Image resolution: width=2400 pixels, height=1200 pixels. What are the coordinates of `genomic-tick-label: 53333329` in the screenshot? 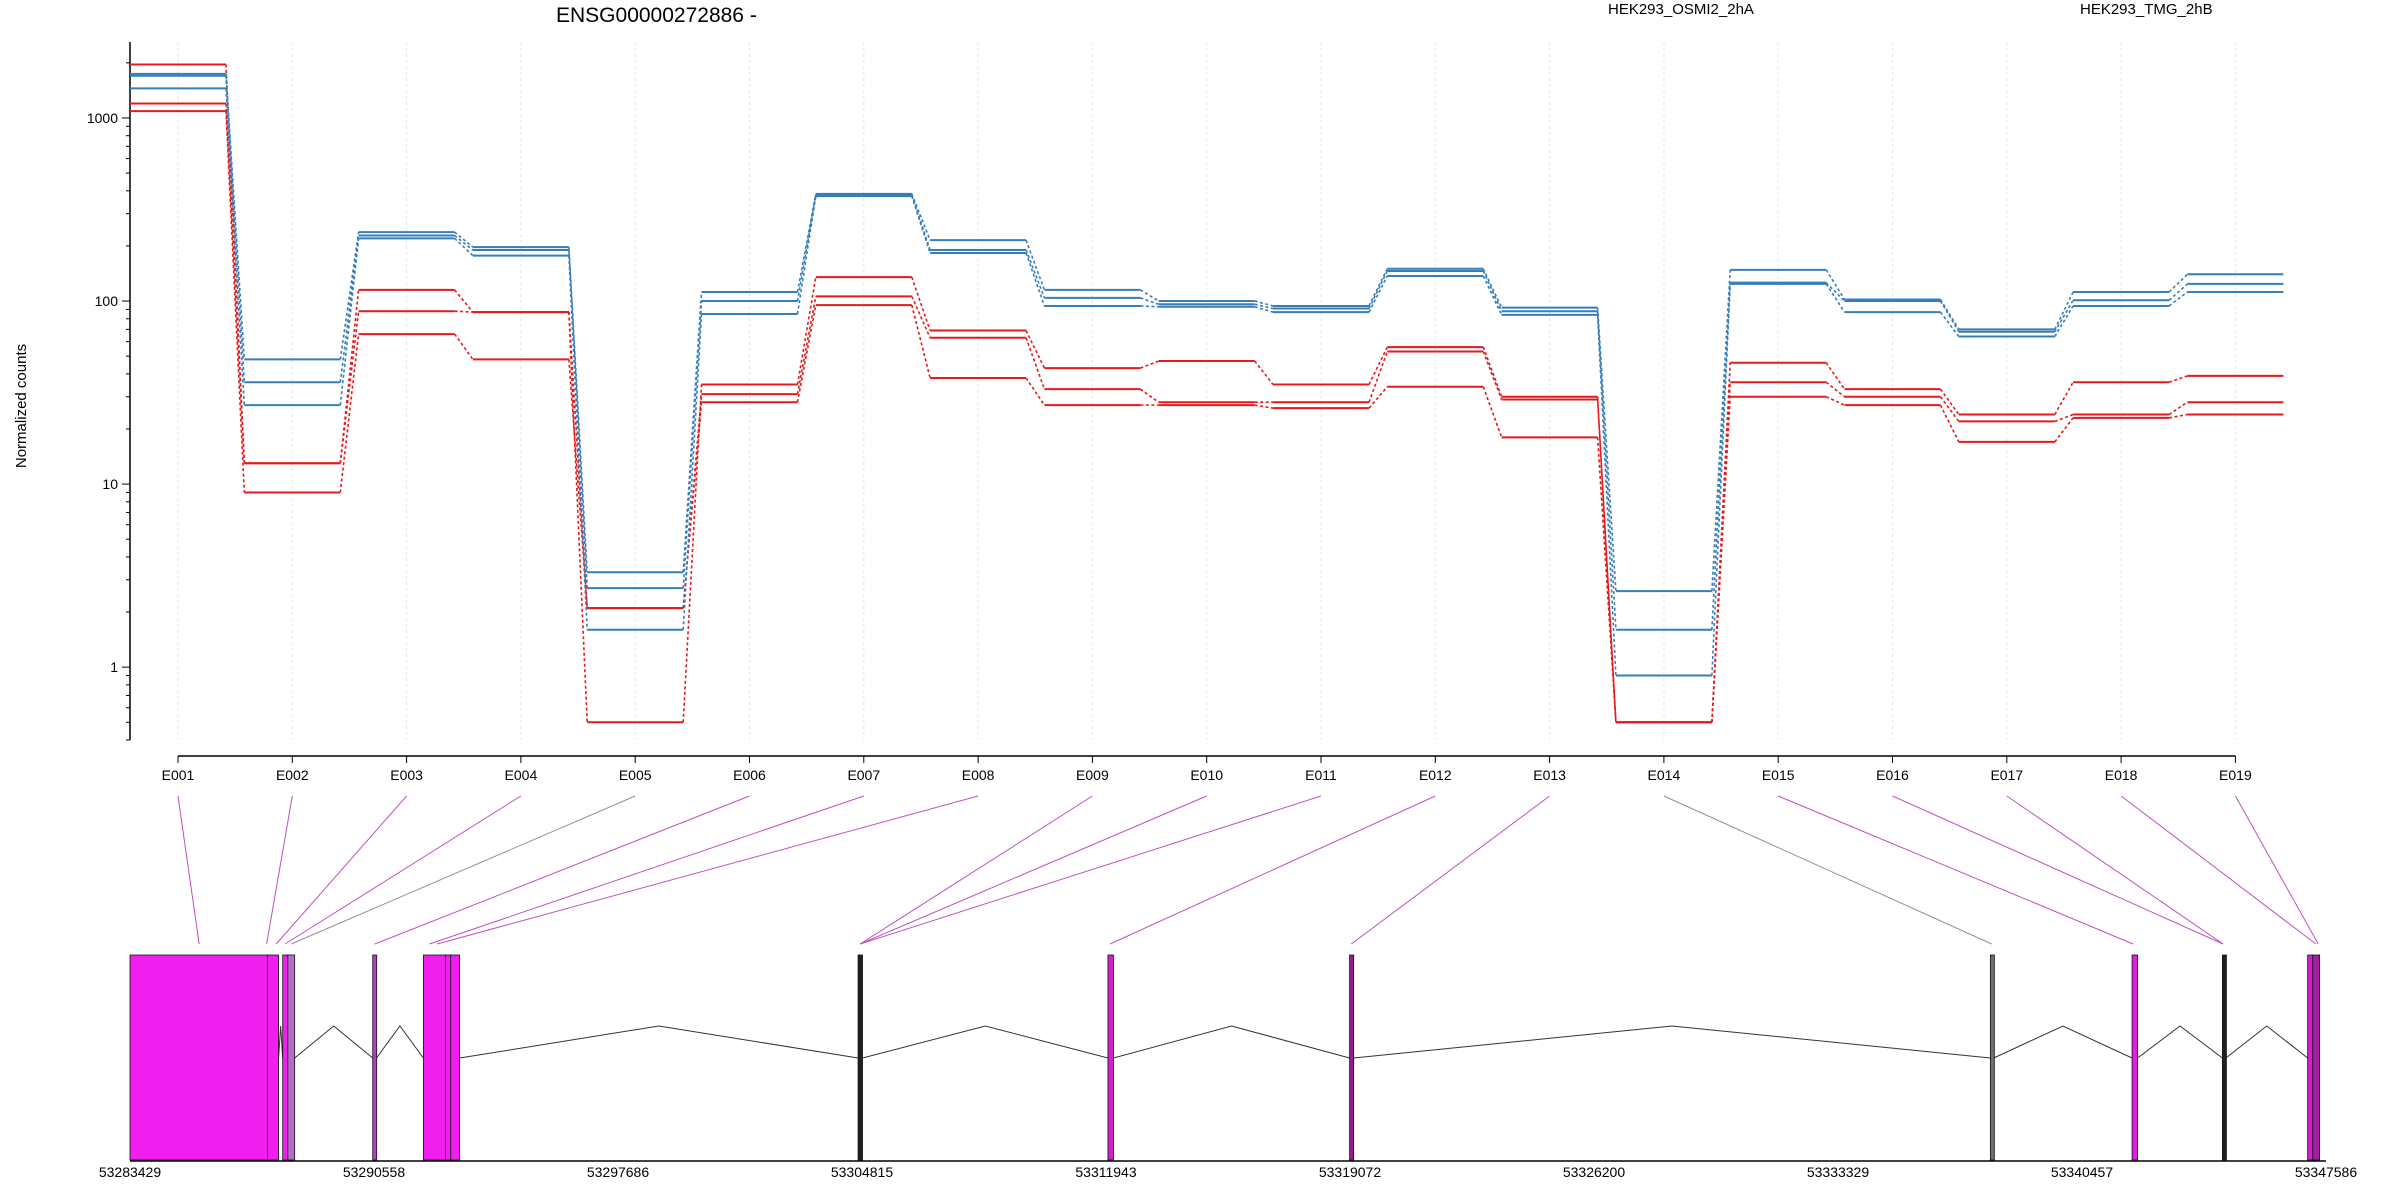 It's located at (1838, 1172).